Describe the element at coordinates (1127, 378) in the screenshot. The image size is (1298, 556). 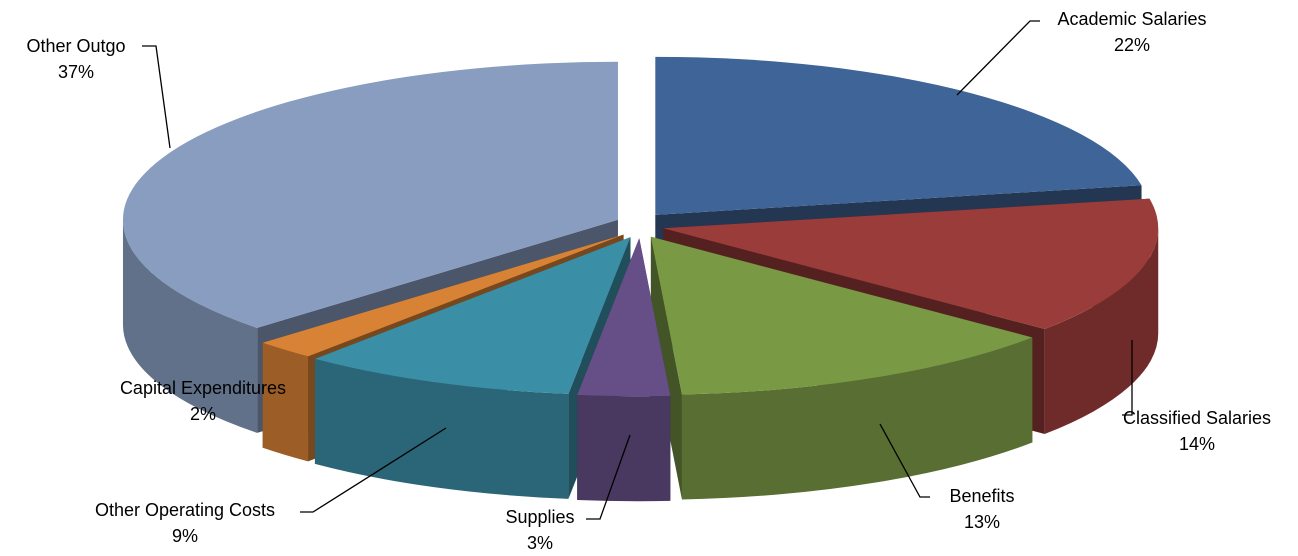
I see `leader-line-classified-salaries` at that location.